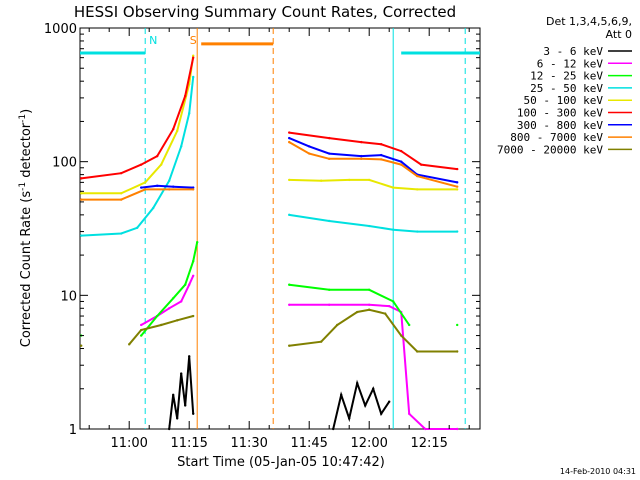 This screenshot has width=640, height=480. I want to click on y-axis-label-sup1: -1, so click(23, 186).